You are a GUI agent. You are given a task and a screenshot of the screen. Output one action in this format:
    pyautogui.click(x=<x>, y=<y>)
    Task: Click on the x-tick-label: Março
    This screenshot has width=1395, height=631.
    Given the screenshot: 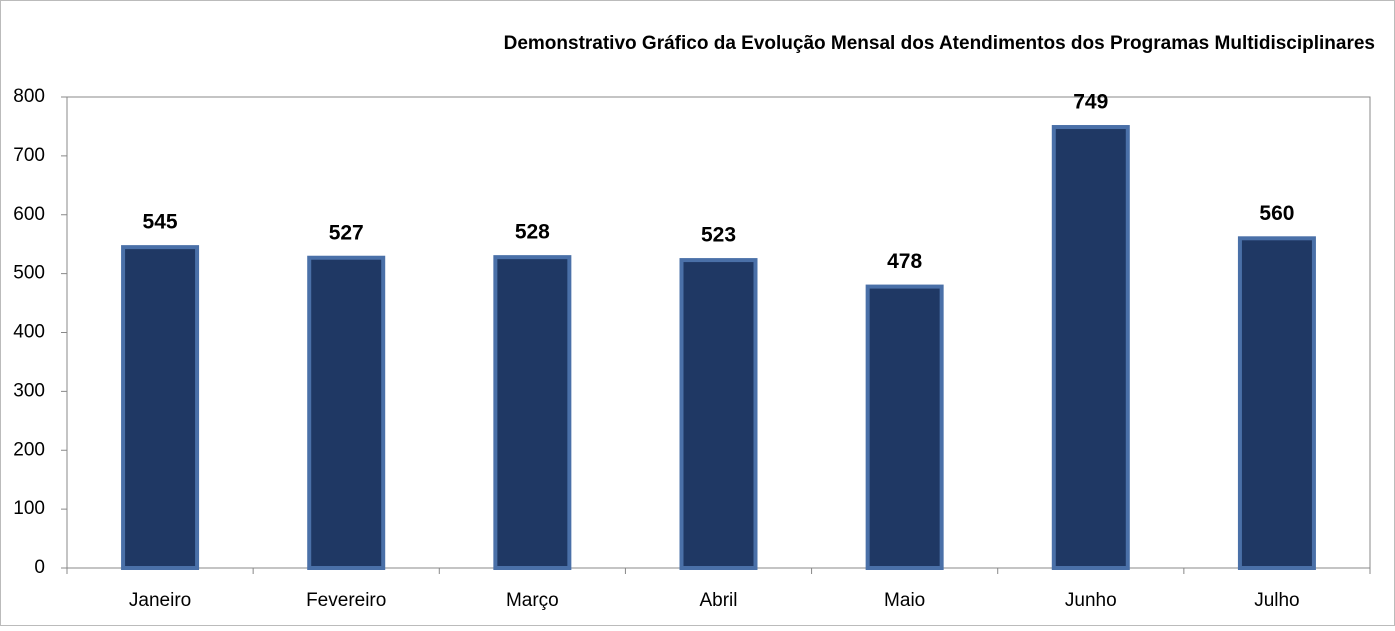 What is the action you would take?
    pyautogui.click(x=532, y=600)
    